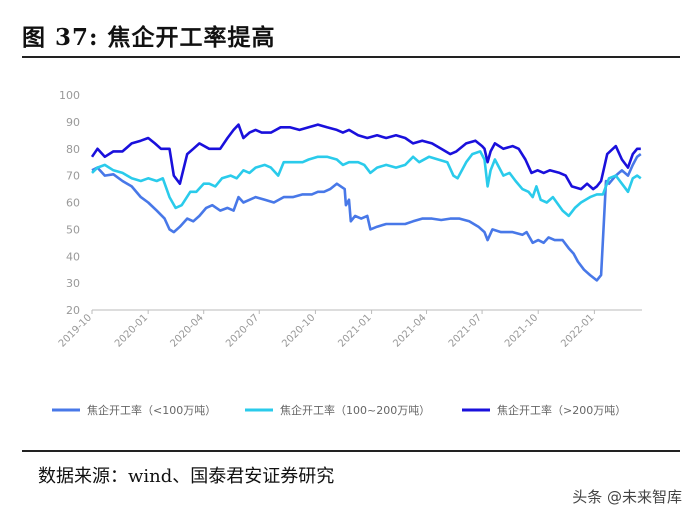  What do you see at coordinates (298, 330) in the screenshot?
I see `x-tick-label: 2020-10` at bounding box center [298, 330].